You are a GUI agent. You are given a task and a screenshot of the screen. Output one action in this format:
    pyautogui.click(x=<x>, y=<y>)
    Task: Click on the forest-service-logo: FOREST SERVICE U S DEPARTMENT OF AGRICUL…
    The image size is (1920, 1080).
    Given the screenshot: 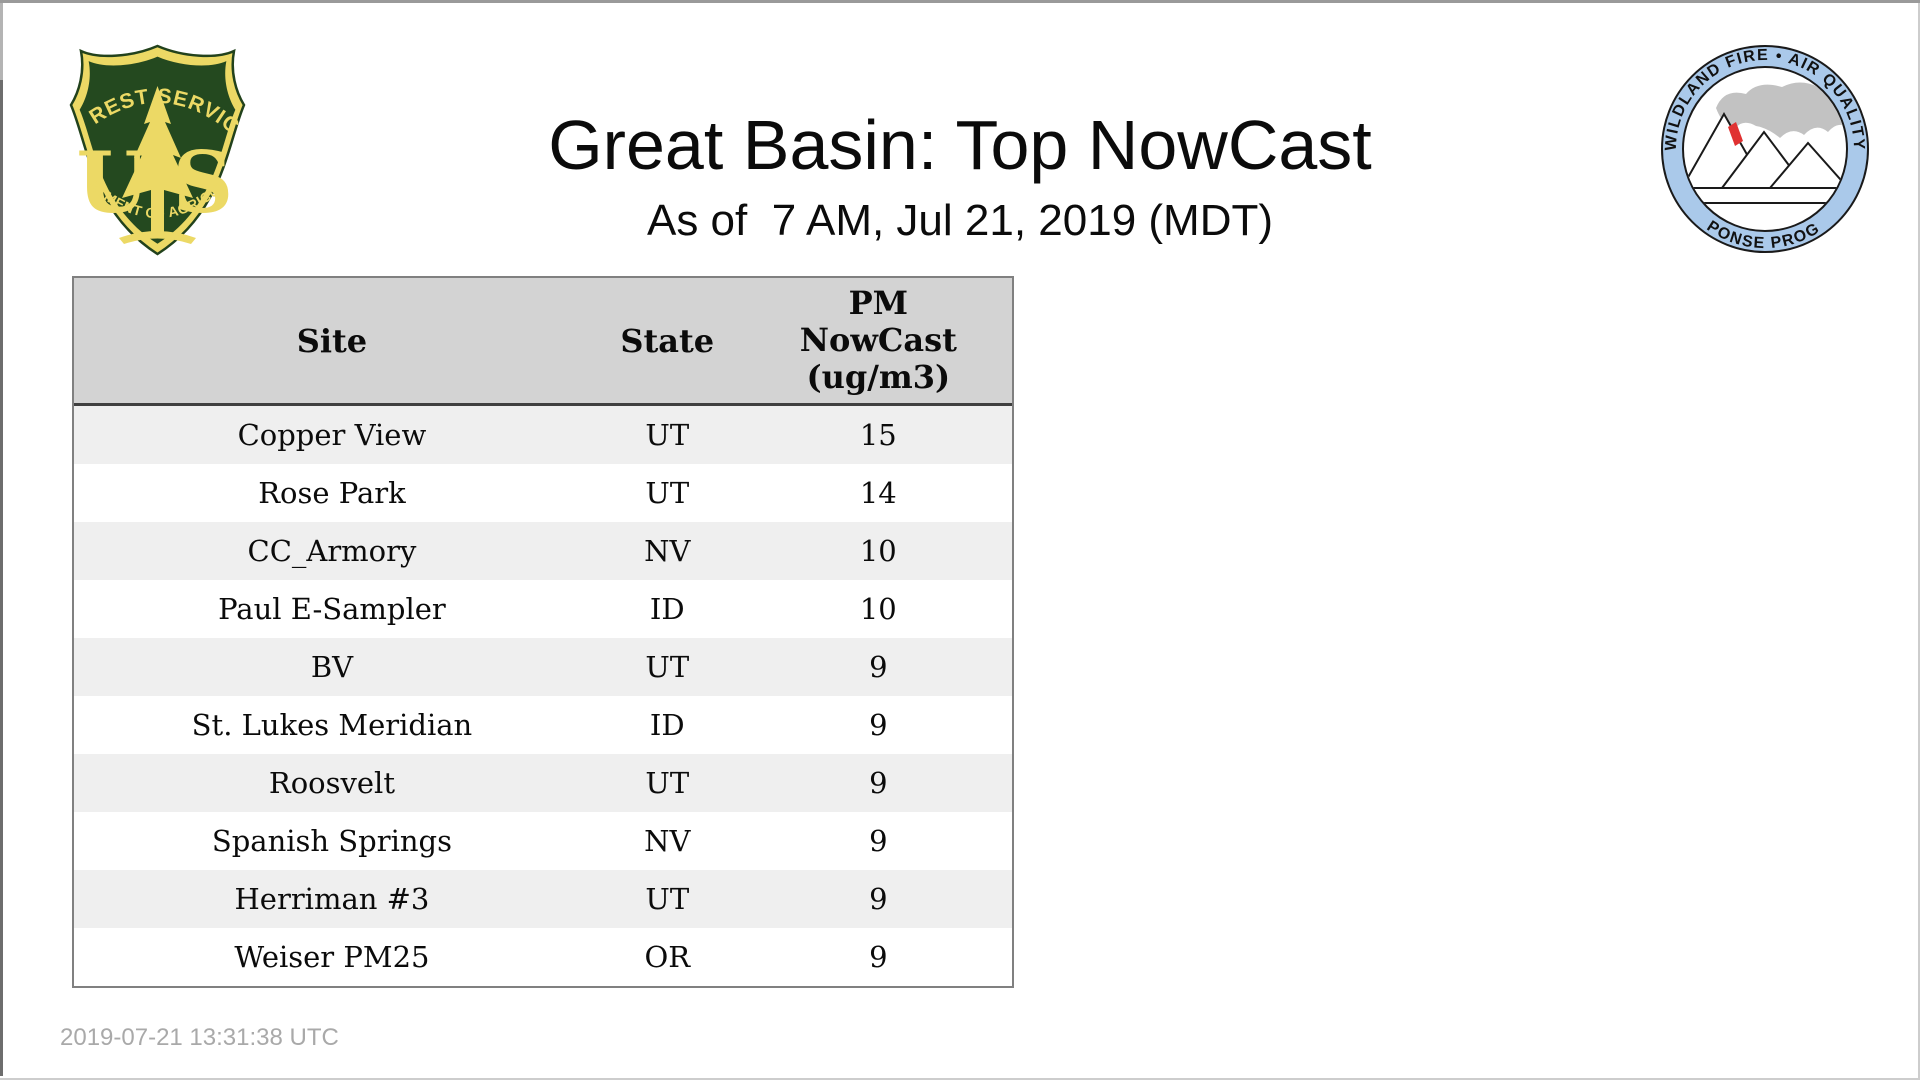 What is the action you would take?
    pyautogui.click(x=150, y=148)
    